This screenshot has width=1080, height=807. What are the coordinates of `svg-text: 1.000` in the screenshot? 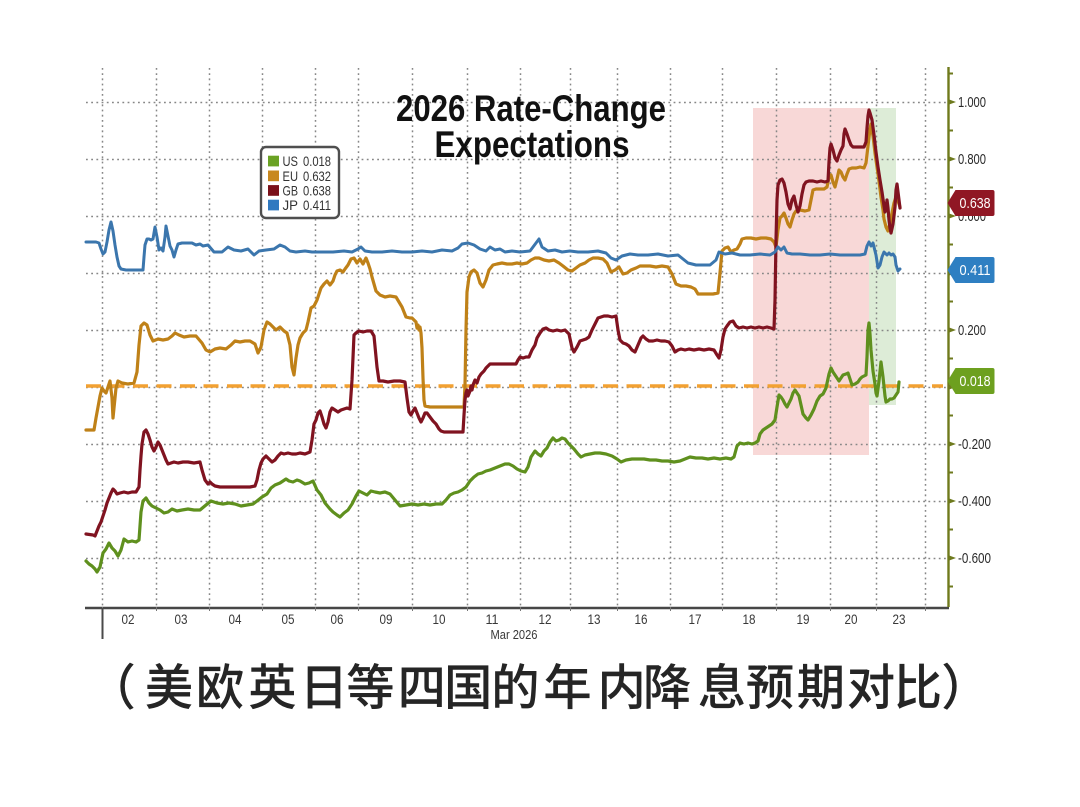 It's located at (972, 102).